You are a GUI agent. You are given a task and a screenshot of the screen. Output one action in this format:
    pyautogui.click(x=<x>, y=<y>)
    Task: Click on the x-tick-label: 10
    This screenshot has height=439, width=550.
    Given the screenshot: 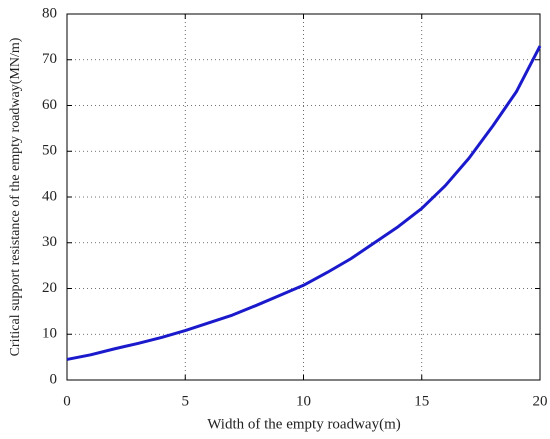 What is the action you would take?
    pyautogui.click(x=303, y=401)
    